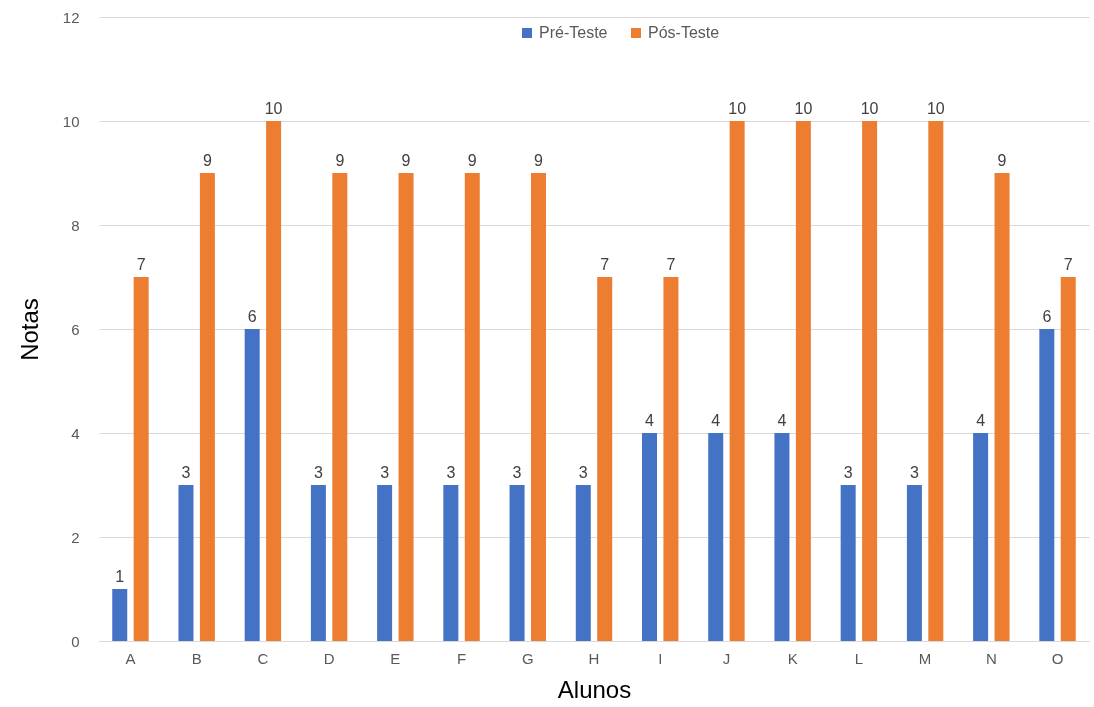  I want to click on x-tick-label: J, so click(726, 658).